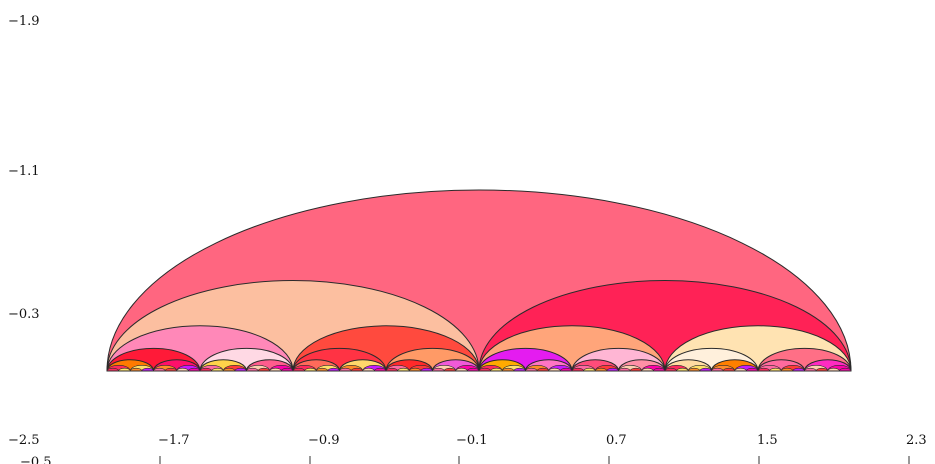  What do you see at coordinates (36, 459) in the screenshot?
I see `partial-label: −0.5` at bounding box center [36, 459].